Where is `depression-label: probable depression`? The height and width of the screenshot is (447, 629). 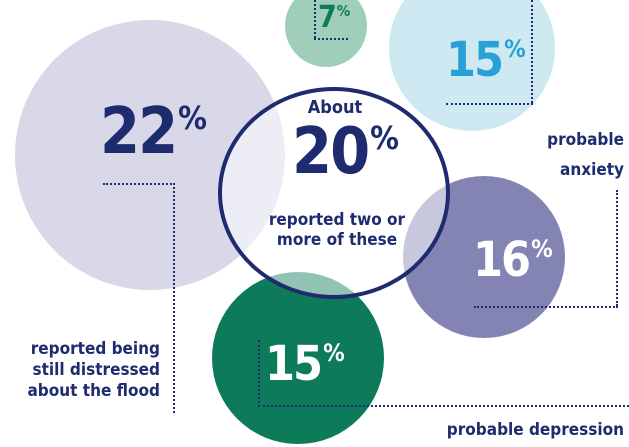 depression-label: probable depression is located at coordinates (535, 430).